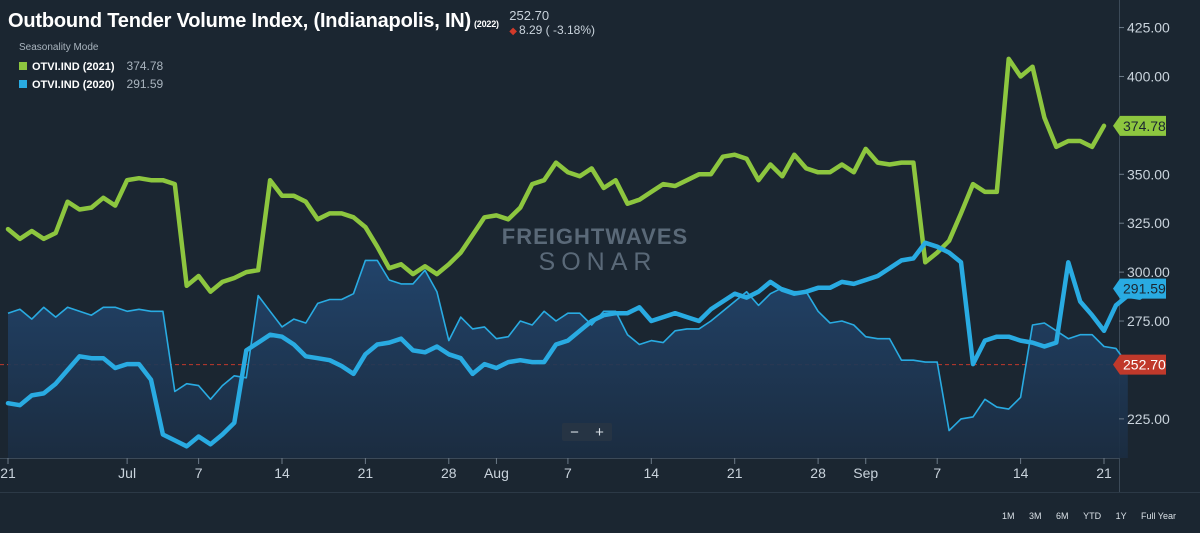  I want to click on tag-2021-bg, so click(1139, 125).